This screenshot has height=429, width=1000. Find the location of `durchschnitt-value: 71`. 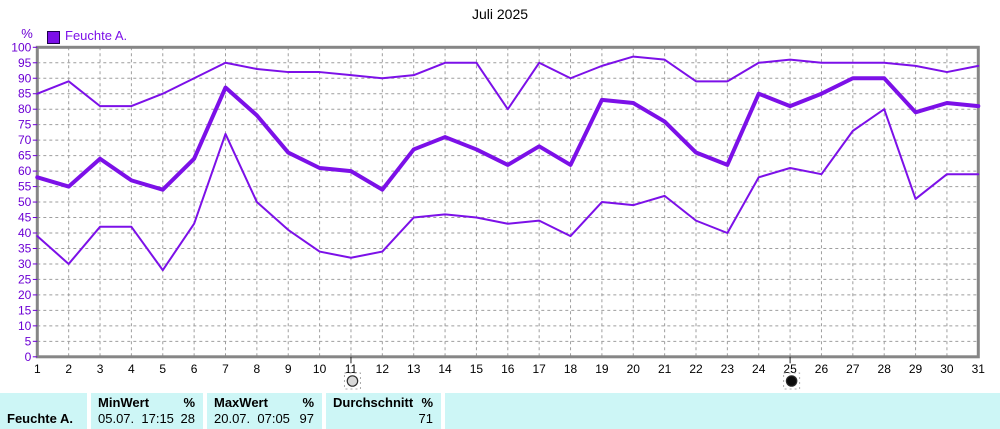

durchschnitt-value: 71 is located at coordinates (425, 418).